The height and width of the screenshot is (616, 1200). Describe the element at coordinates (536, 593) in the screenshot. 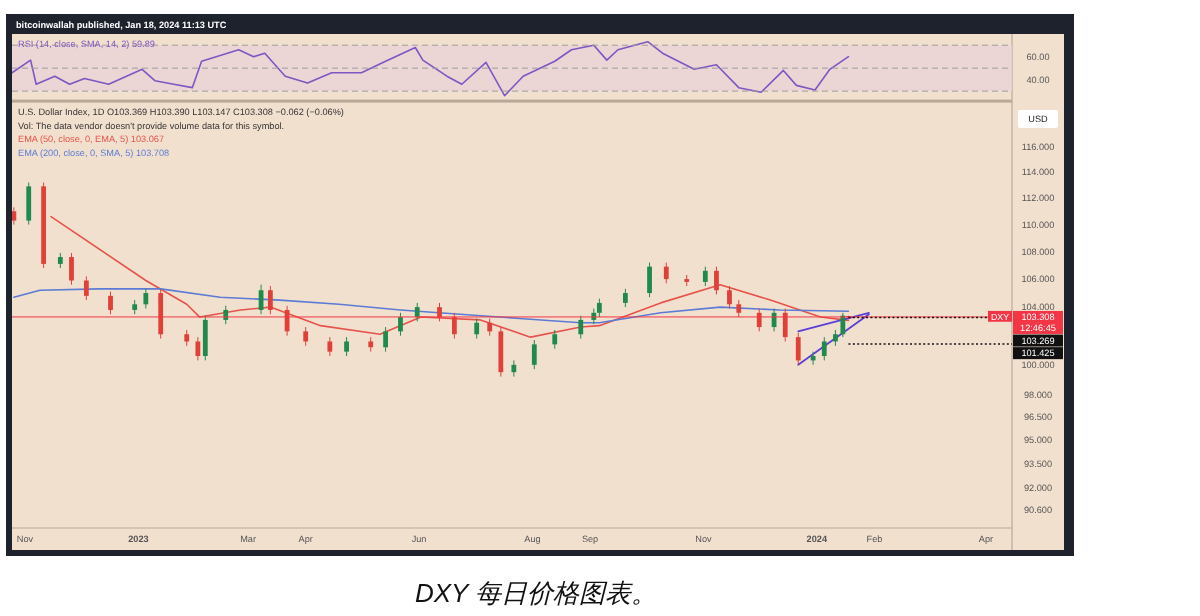

I see `text: DXY 每日价格图表。` at that location.